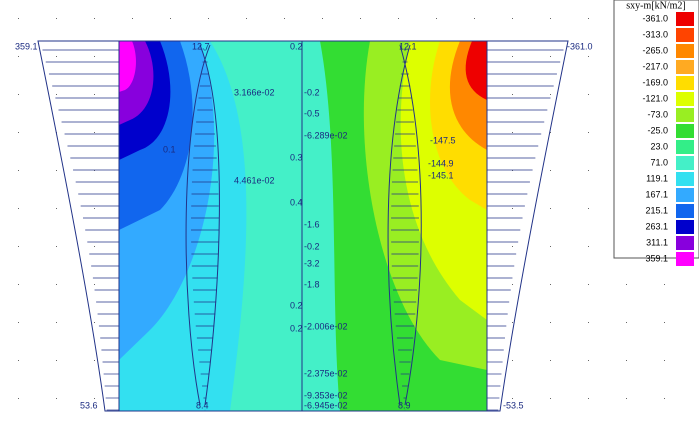  I want to click on value-label: 0.1, so click(169, 149).